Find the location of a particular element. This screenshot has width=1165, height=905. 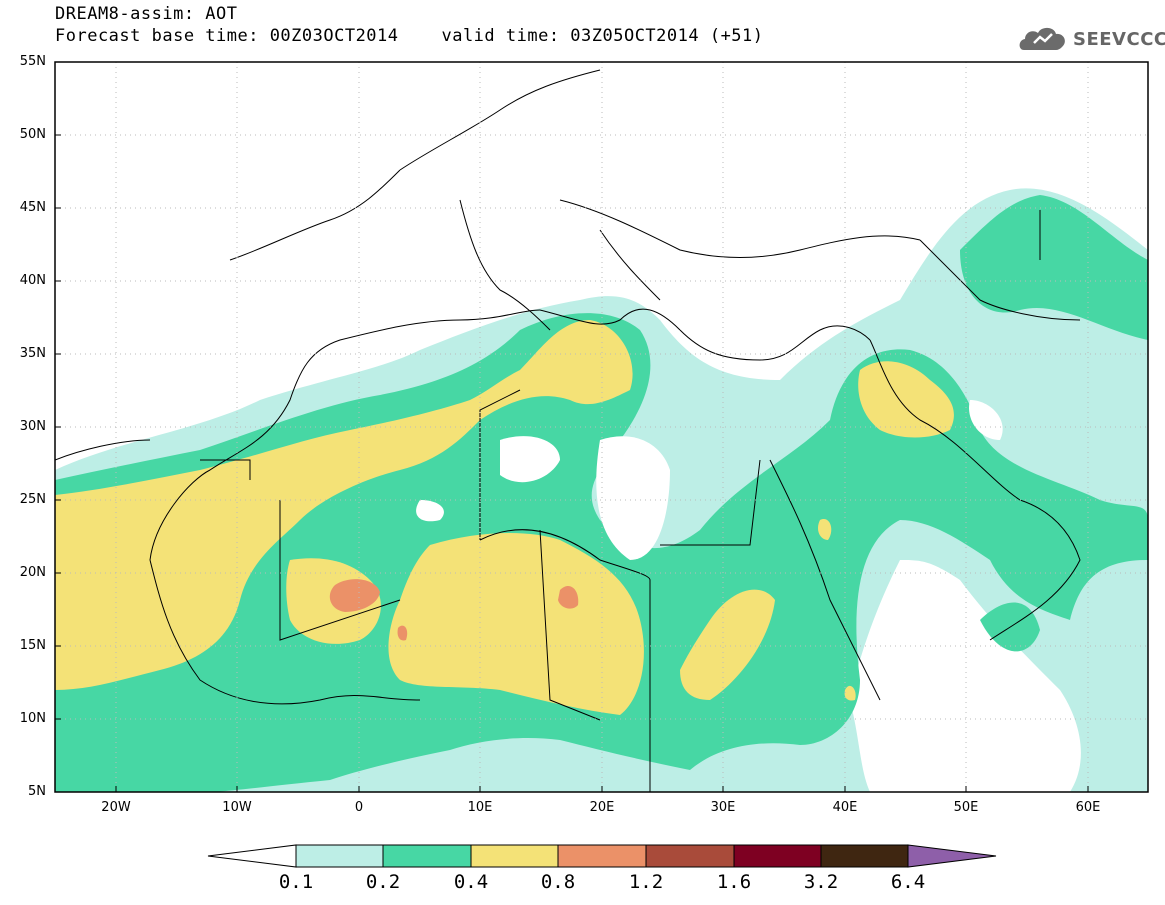

seevccc-logo: SEEVCCC is located at coordinates (1091, 39).